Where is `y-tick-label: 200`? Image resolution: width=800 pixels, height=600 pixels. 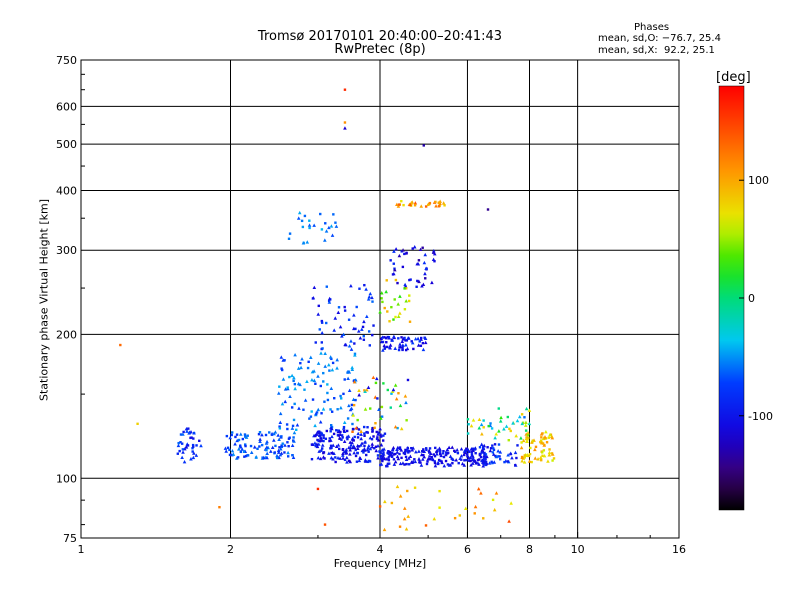 y-tick-label: 200 is located at coordinates (66, 334).